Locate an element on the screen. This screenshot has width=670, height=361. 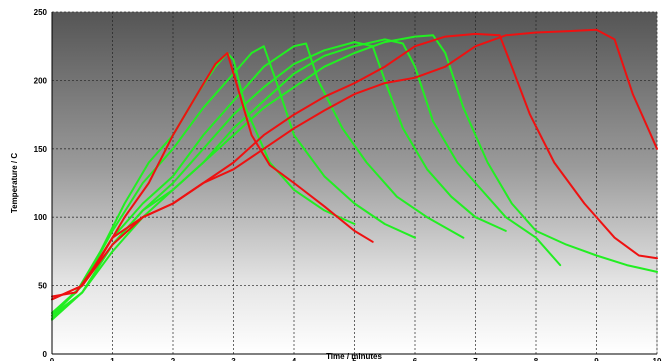
y-axis-label: Temperature / C is located at coordinates (14, 183).